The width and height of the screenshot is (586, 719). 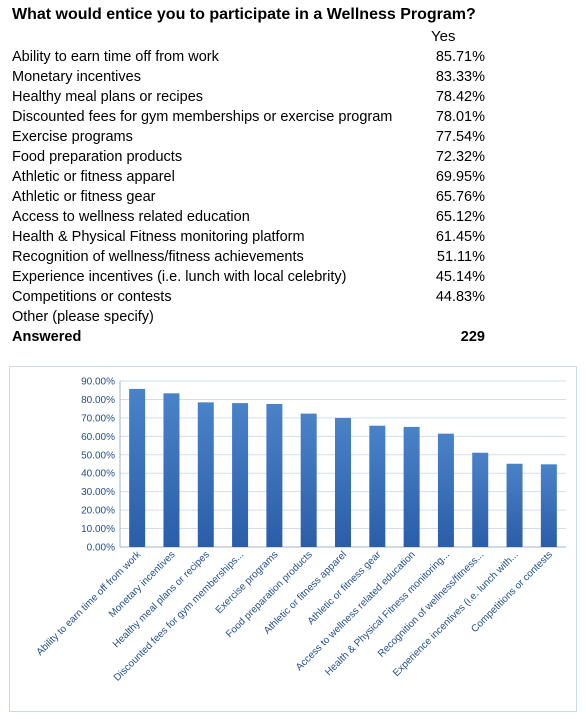 What do you see at coordinates (248, 137) in the screenshot?
I see `table-row: Exercise programs 77.54%` at bounding box center [248, 137].